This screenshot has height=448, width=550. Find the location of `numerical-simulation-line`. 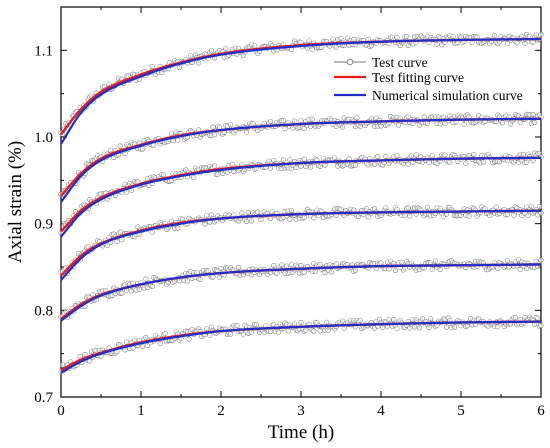

numerical-simulation-line is located at coordinates (300, 347).